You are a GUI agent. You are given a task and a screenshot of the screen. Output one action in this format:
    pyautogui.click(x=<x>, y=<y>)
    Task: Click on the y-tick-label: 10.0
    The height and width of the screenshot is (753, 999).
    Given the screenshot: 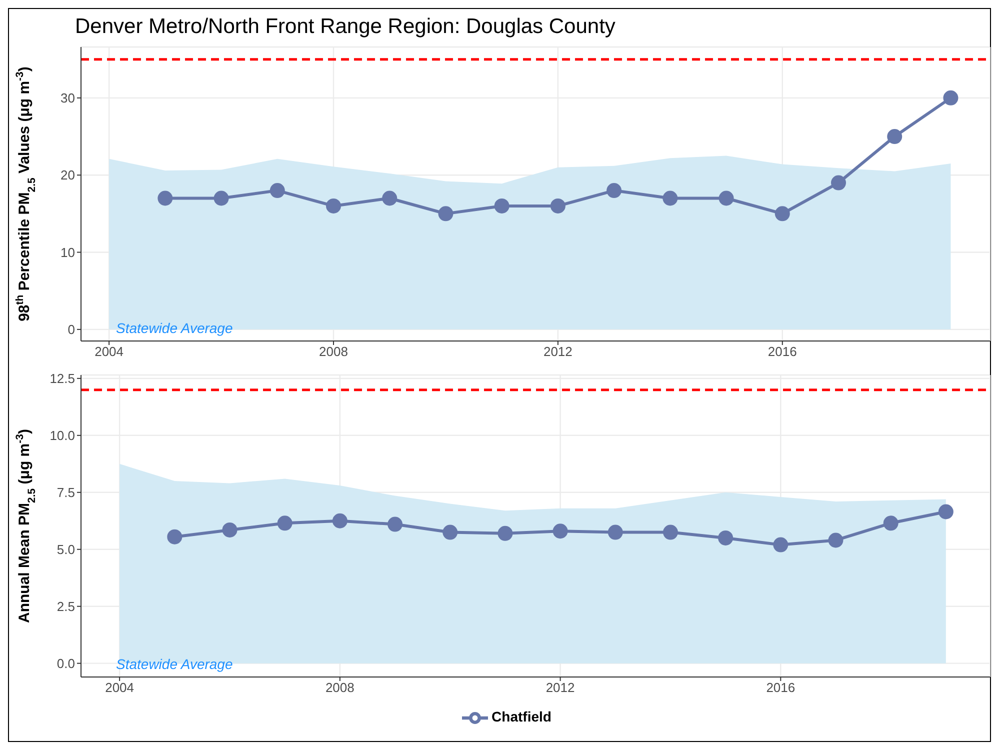 What is the action you would take?
    pyautogui.click(x=62, y=436)
    